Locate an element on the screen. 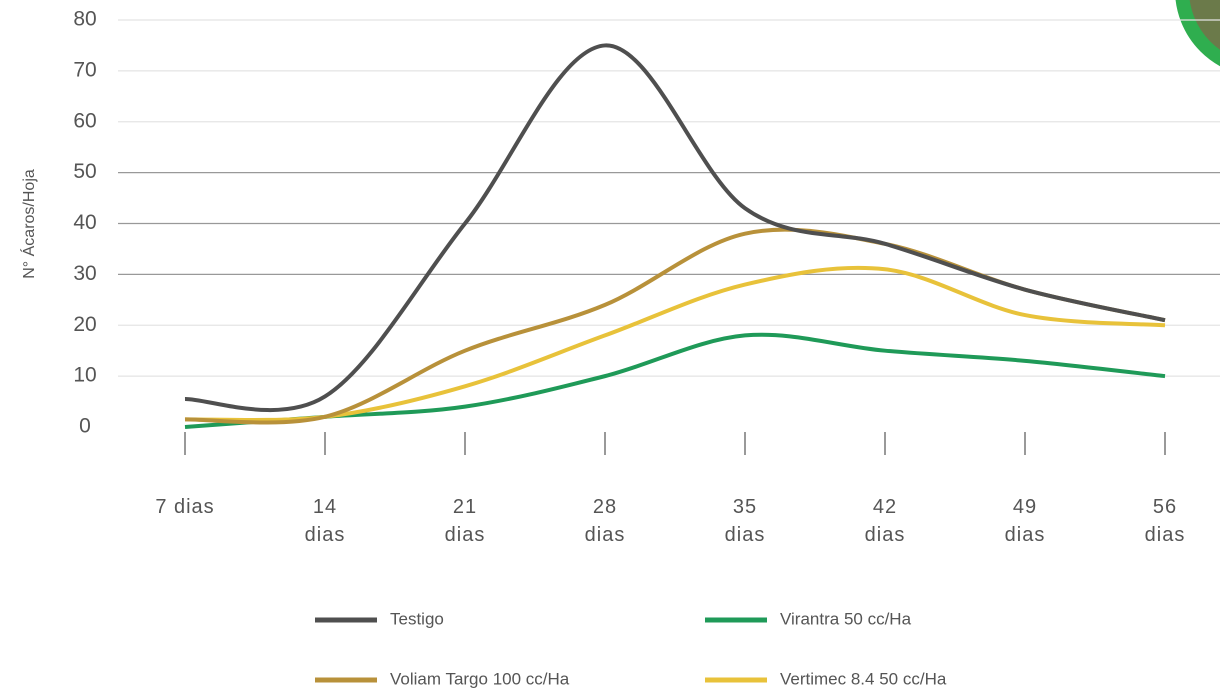 Image resolution: width=1220 pixels, height=692 pixels. x-tick-label: 35 dias is located at coordinates (745, 521).